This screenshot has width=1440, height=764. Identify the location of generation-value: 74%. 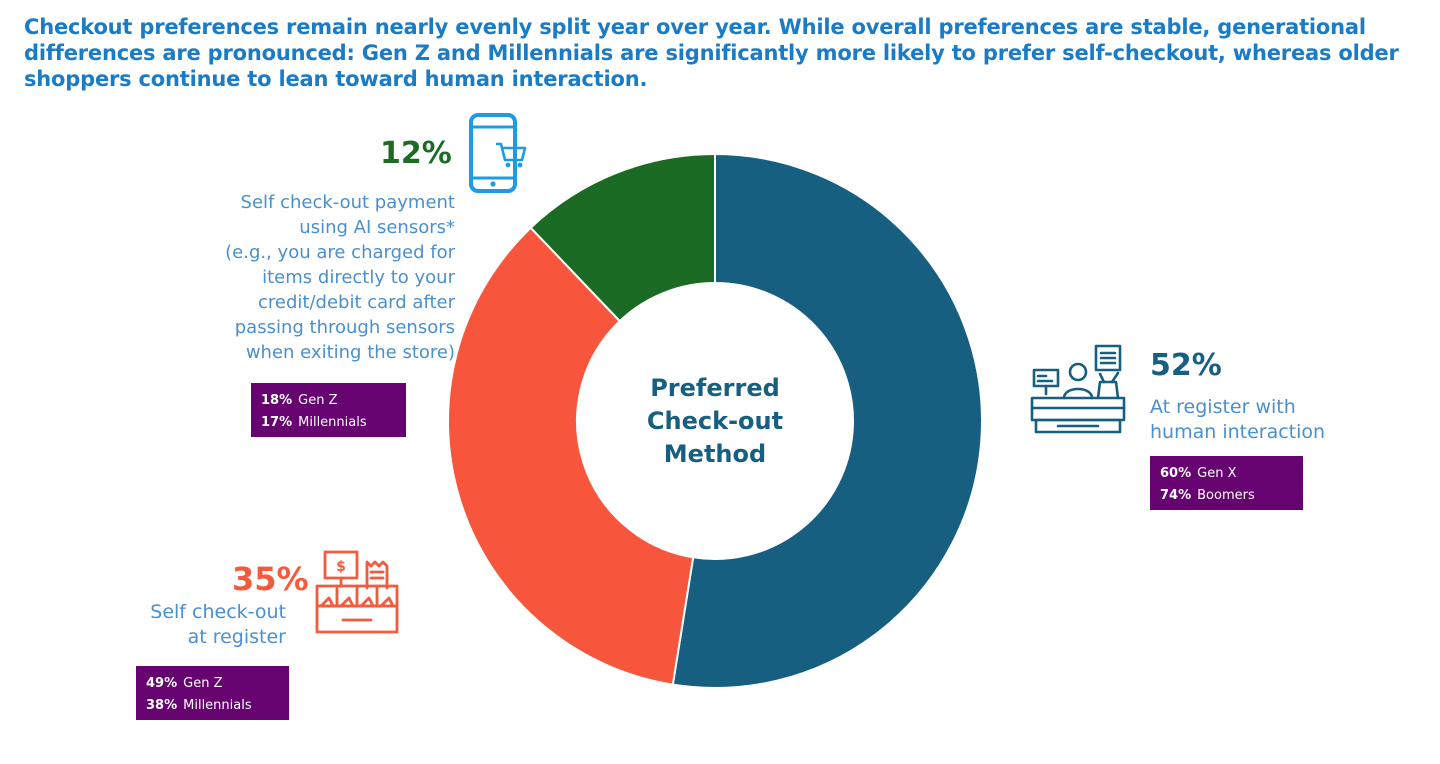
(1176, 495).